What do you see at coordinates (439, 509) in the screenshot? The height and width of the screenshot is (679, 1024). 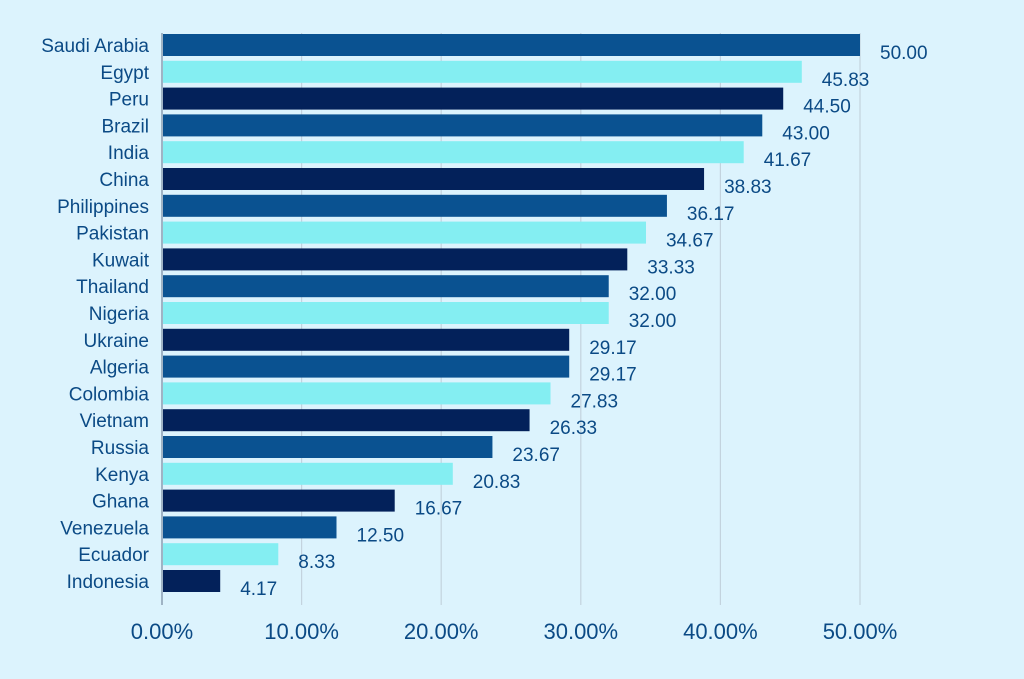 I see `value-label: 16.67` at bounding box center [439, 509].